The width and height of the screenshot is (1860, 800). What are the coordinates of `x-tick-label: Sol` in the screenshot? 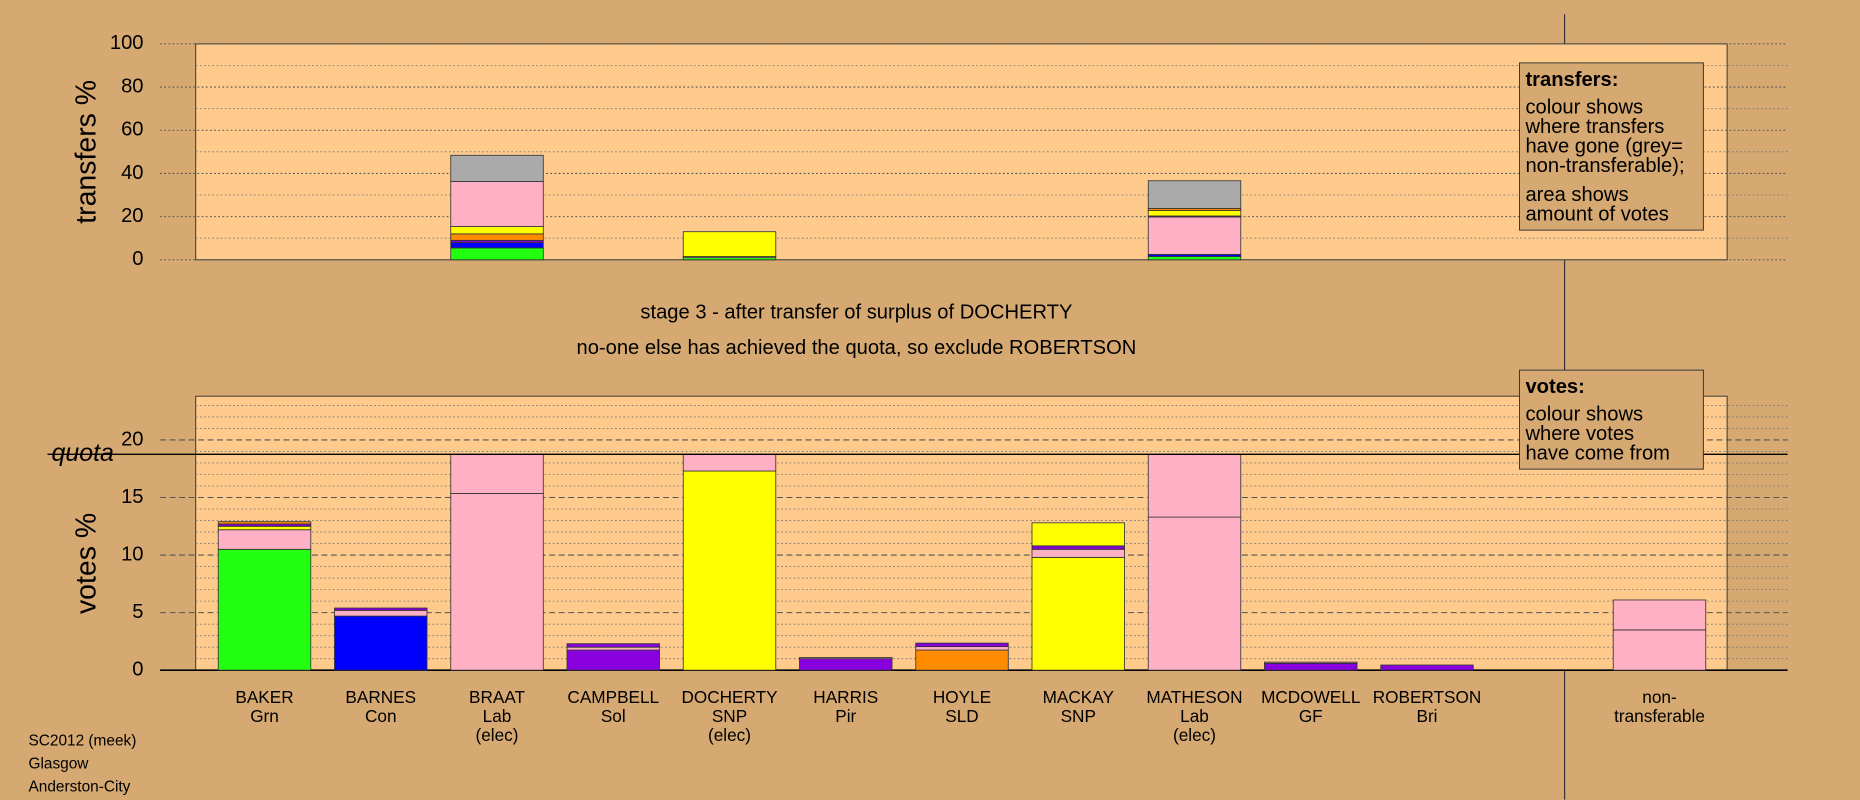 It's located at (613, 716).